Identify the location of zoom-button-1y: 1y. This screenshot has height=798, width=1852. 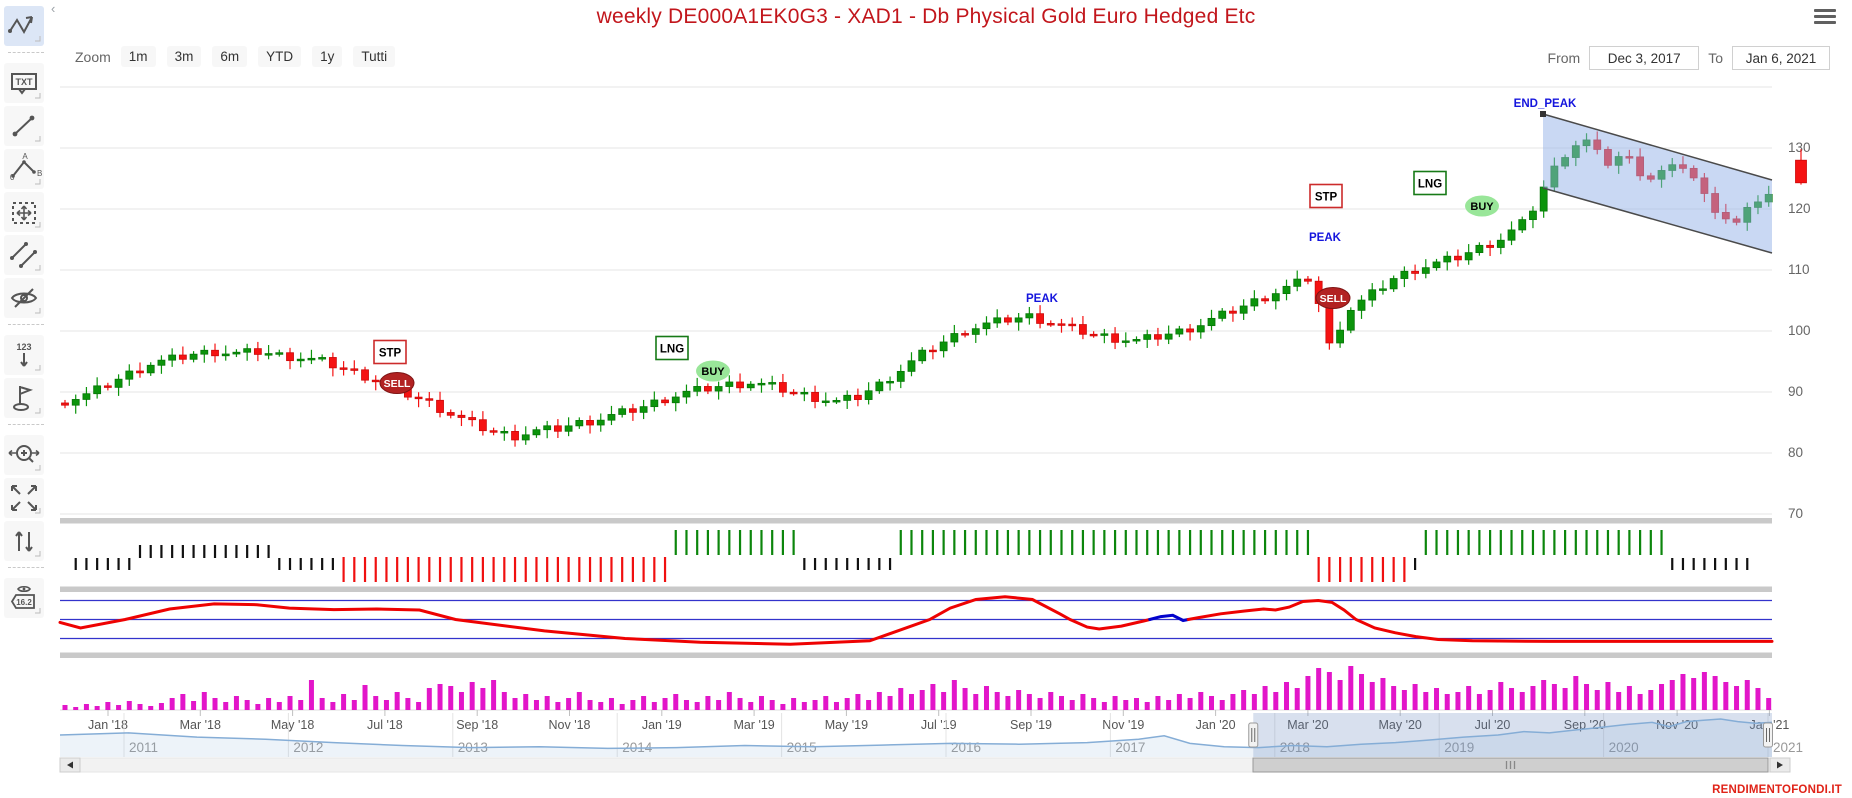
(327, 56).